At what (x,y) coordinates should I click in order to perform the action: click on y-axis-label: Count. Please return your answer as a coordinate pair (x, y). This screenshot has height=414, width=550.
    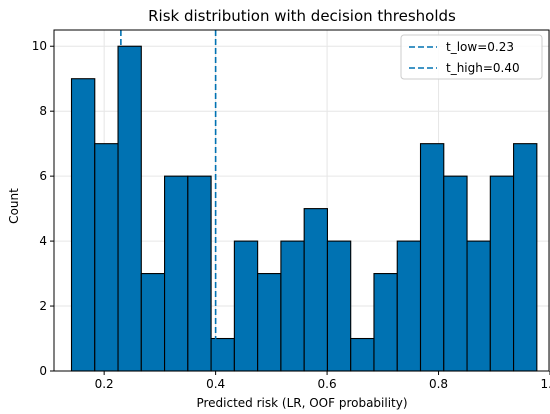
    Looking at the image, I should click on (14, 206).